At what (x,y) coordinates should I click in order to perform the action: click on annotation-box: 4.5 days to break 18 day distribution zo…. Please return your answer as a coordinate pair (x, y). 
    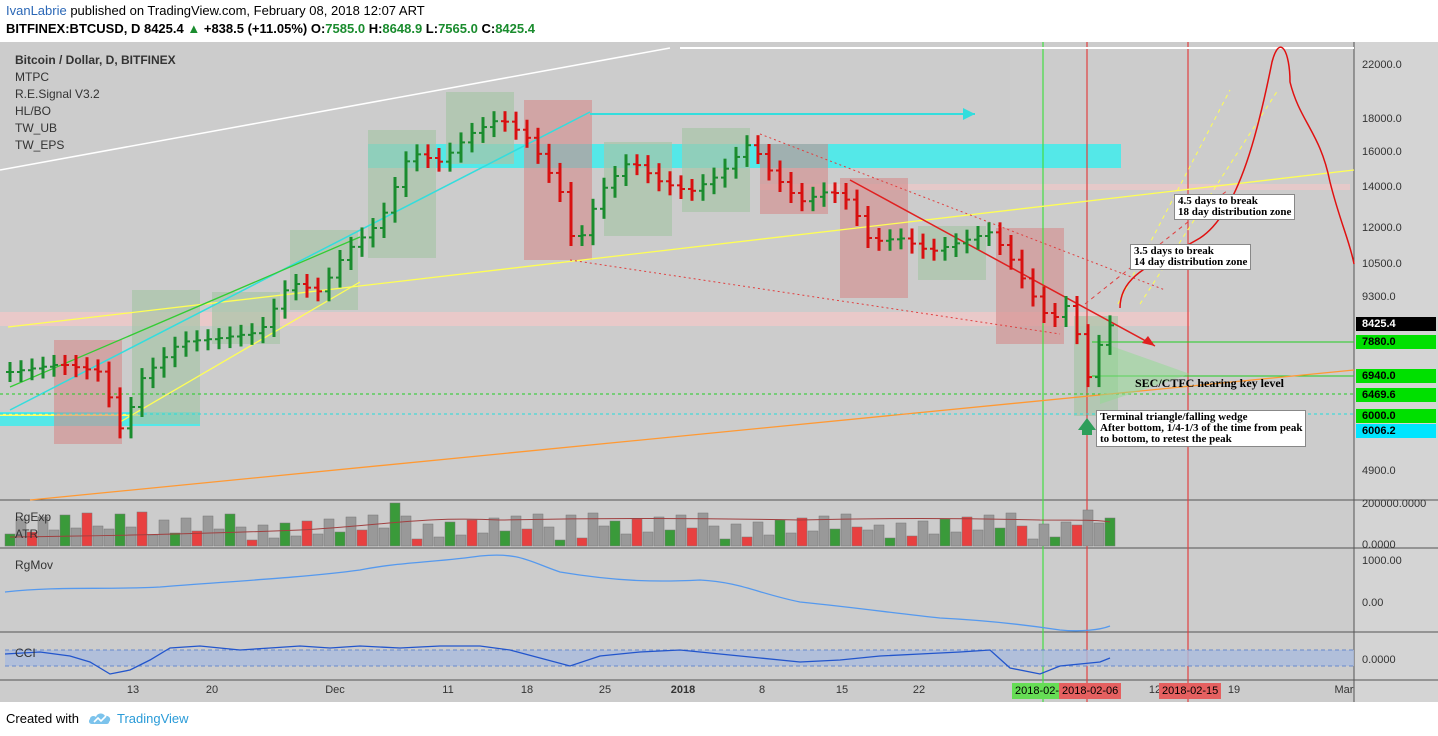
    Looking at the image, I should click on (1235, 207).